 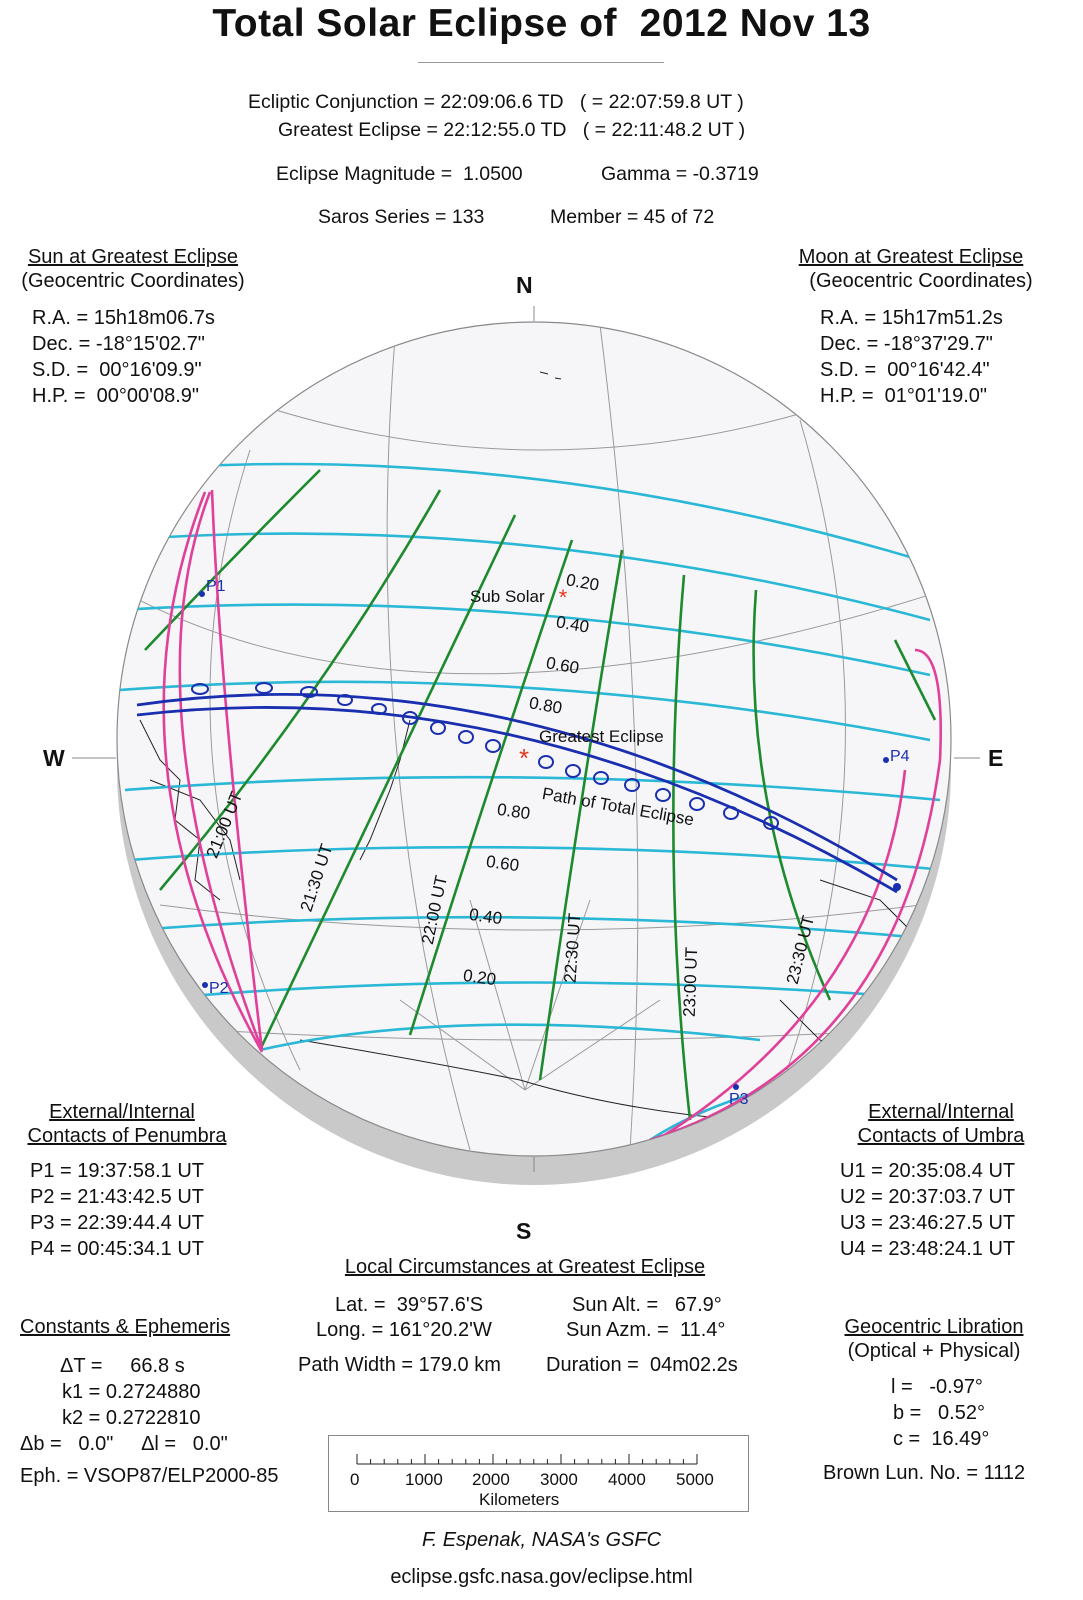 I want to click on constants-k1: k1 = 0.2724880, so click(x=131, y=1392).